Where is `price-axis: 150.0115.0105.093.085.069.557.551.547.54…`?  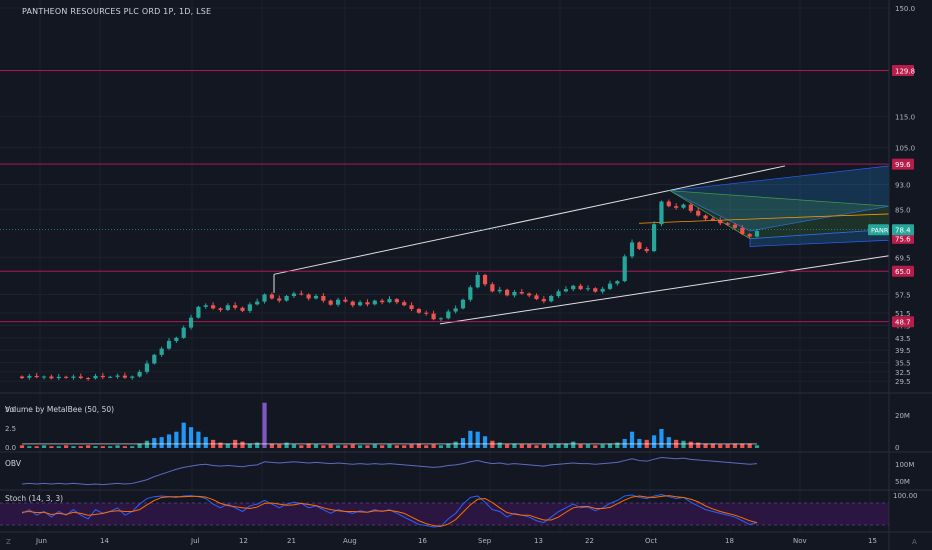
price-axis: 150.0115.0105.093.085.069.557.551.547.54… is located at coordinates (893, 252).